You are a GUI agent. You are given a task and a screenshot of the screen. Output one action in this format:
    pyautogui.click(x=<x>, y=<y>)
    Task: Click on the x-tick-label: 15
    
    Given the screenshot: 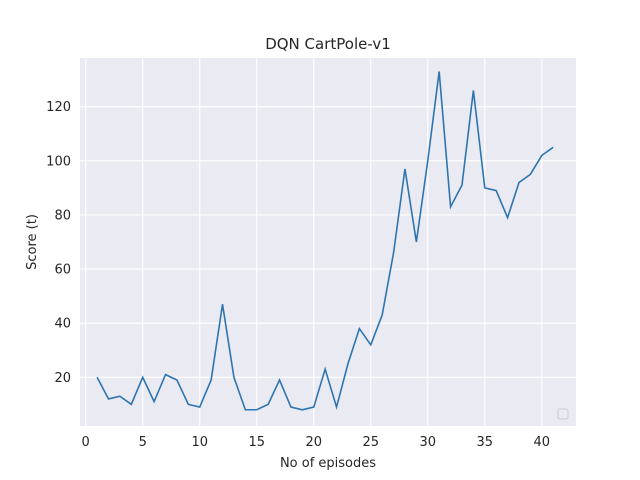 What is the action you would take?
    pyautogui.click(x=256, y=442)
    